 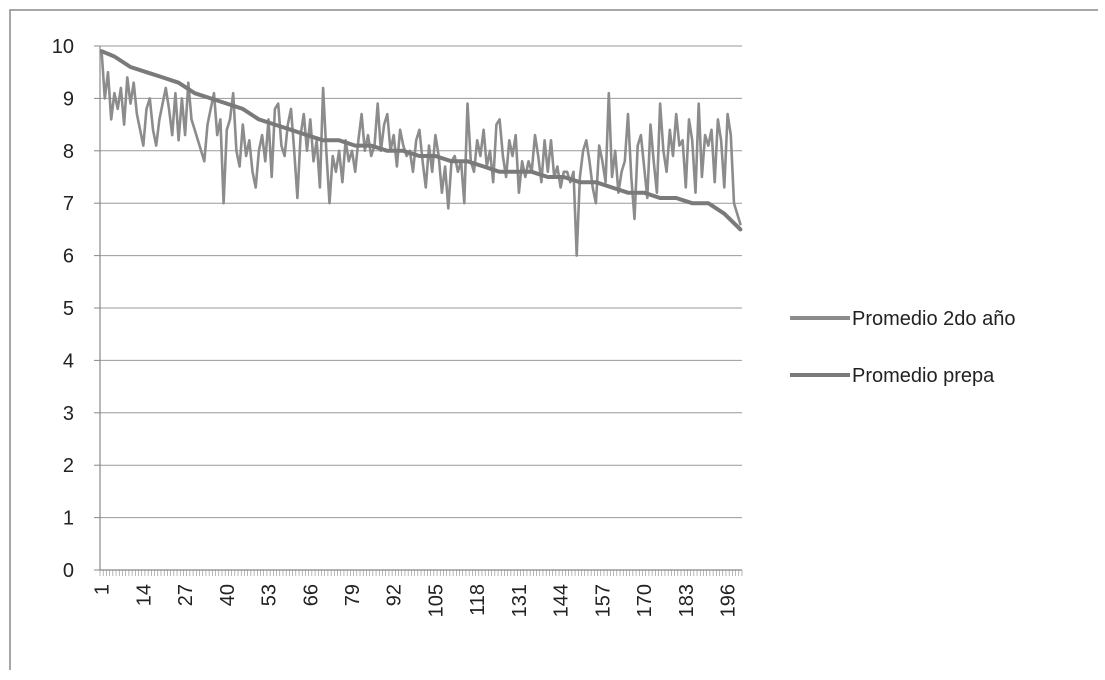 What do you see at coordinates (68, 519) in the screenshot?
I see `y-tick-label: 1` at bounding box center [68, 519].